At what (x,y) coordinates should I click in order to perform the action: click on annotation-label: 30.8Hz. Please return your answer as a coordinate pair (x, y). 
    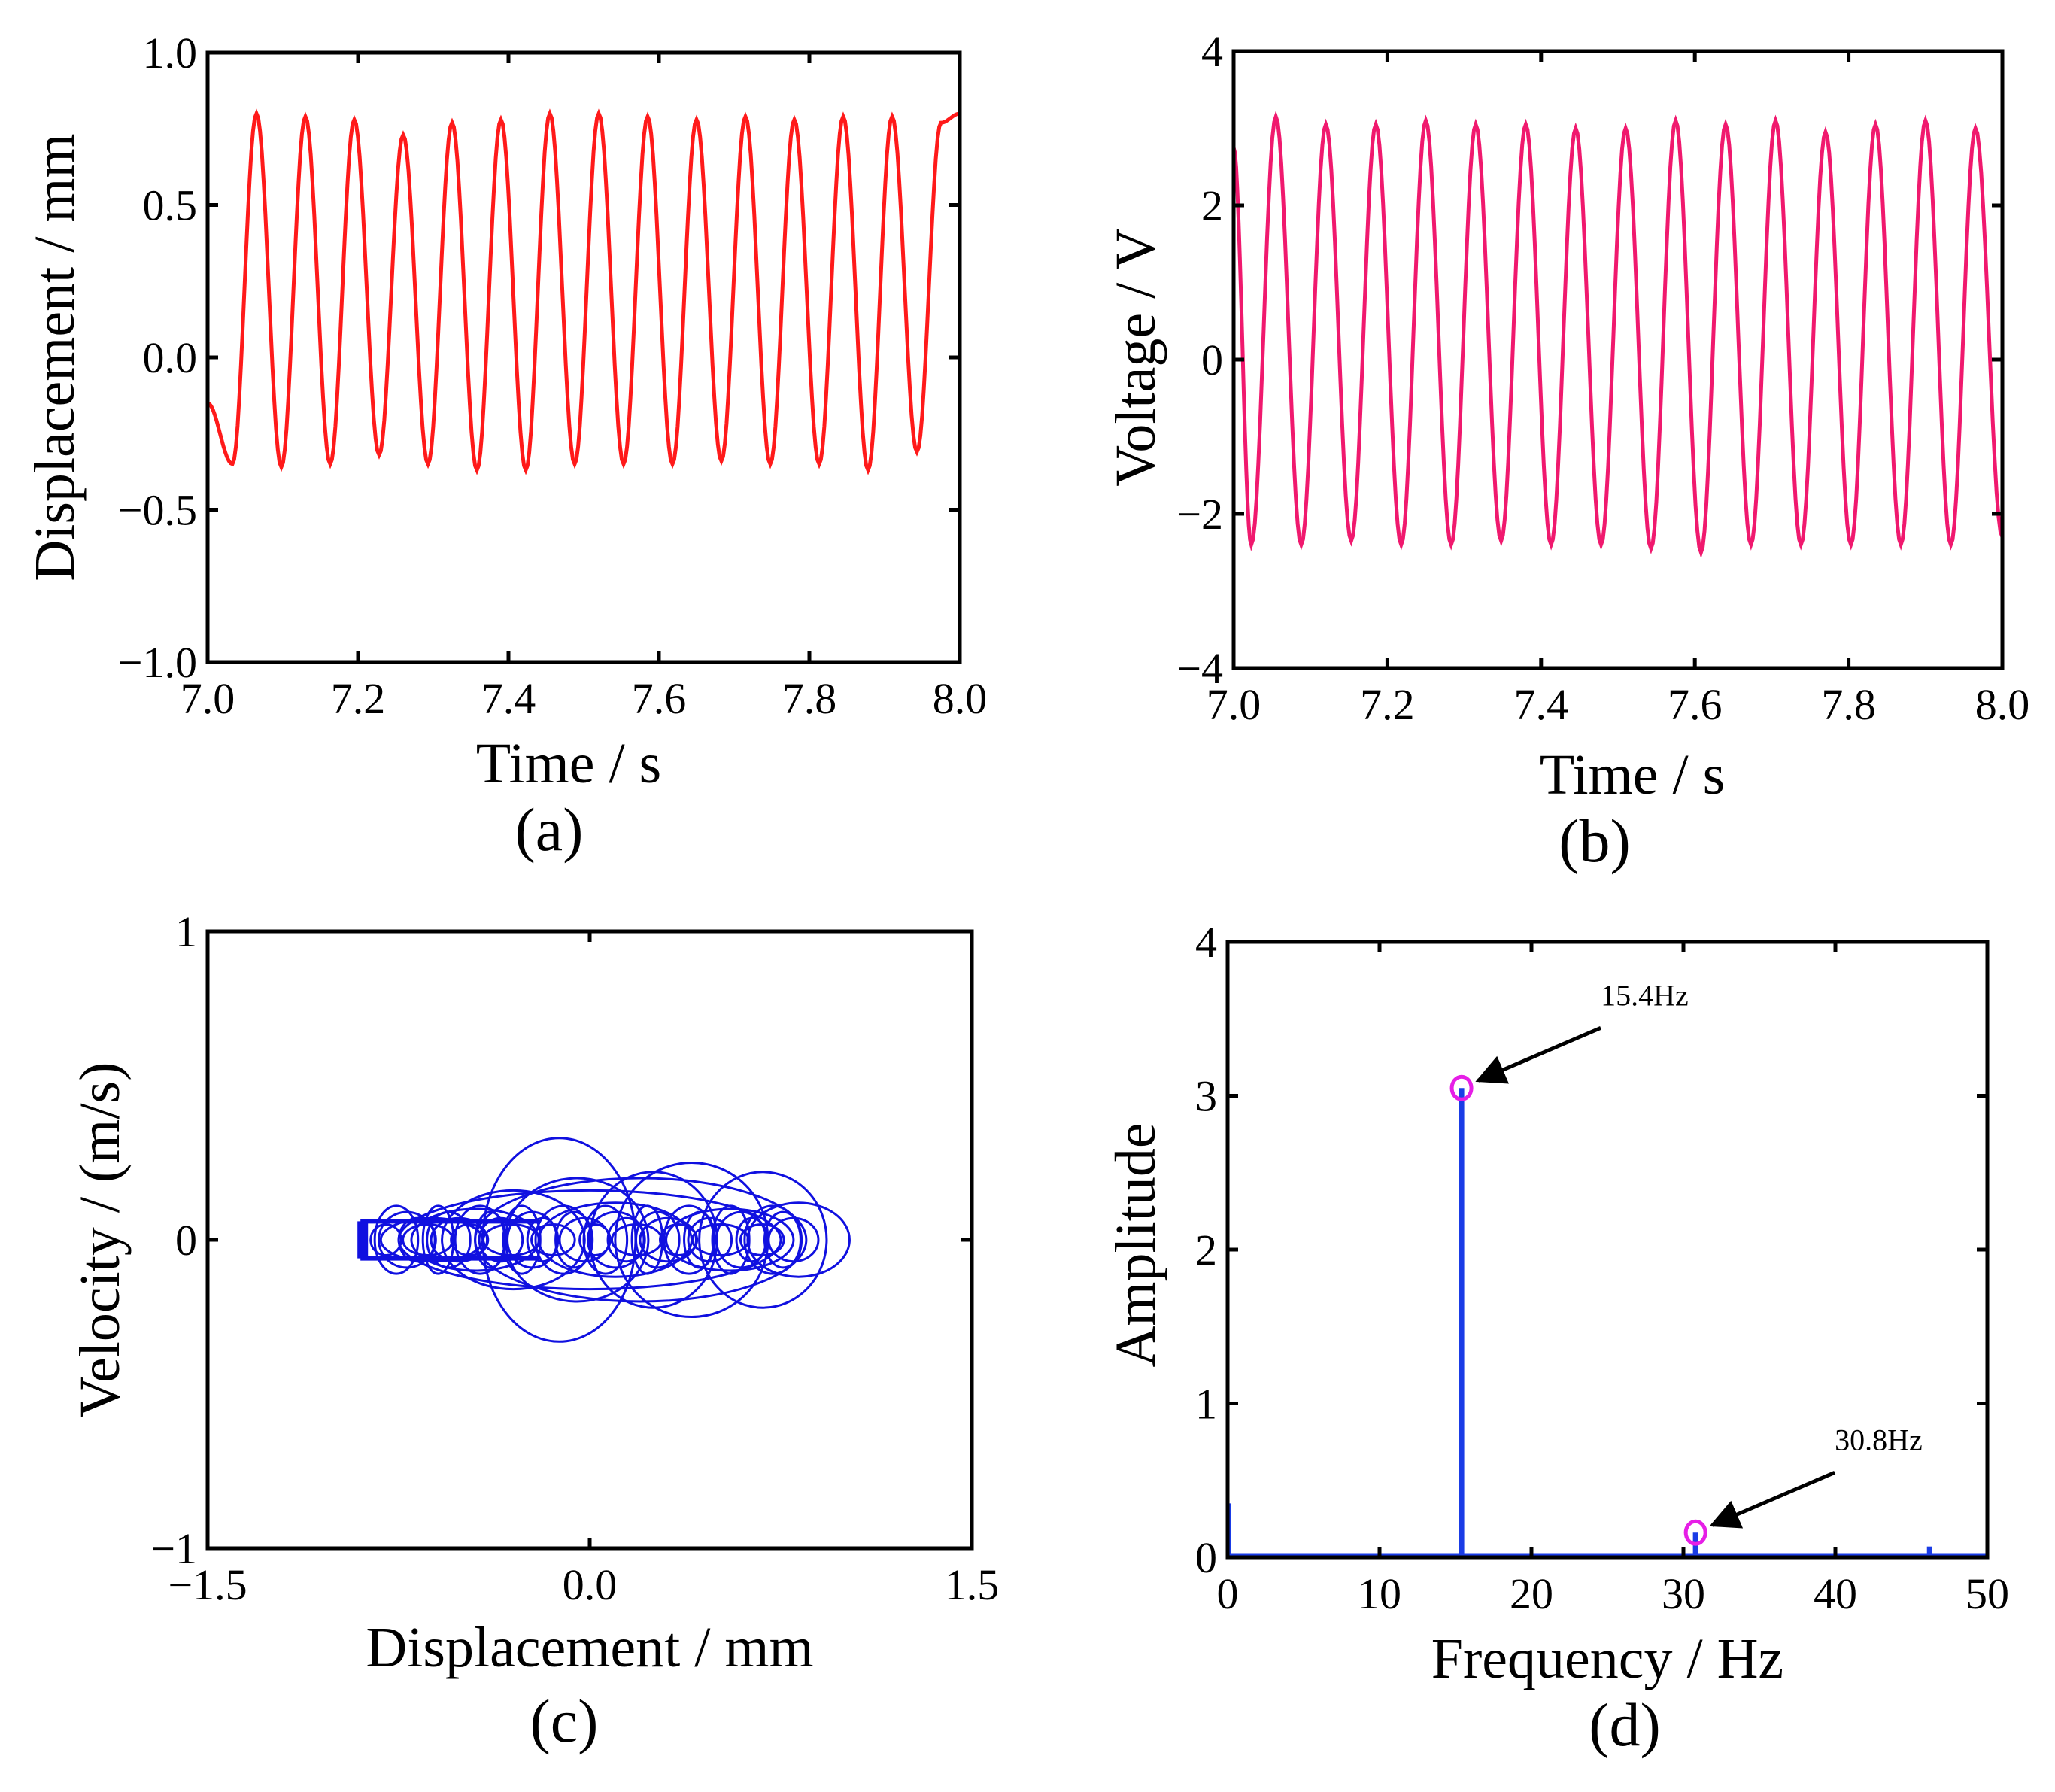
    Looking at the image, I should click on (1879, 1439).